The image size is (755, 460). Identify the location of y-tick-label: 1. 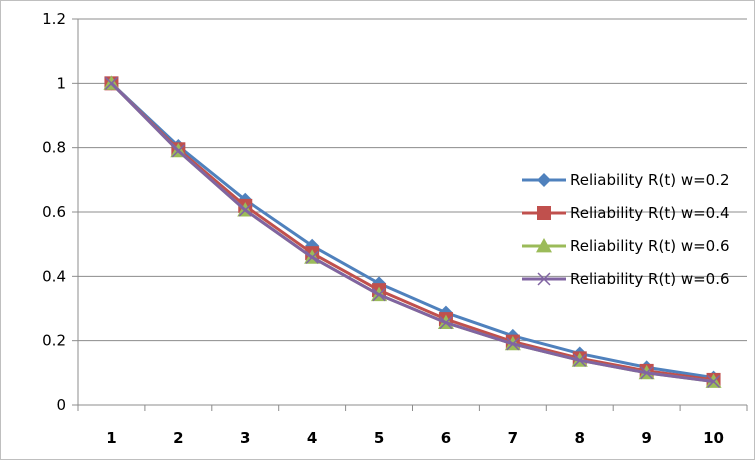
(61, 83).